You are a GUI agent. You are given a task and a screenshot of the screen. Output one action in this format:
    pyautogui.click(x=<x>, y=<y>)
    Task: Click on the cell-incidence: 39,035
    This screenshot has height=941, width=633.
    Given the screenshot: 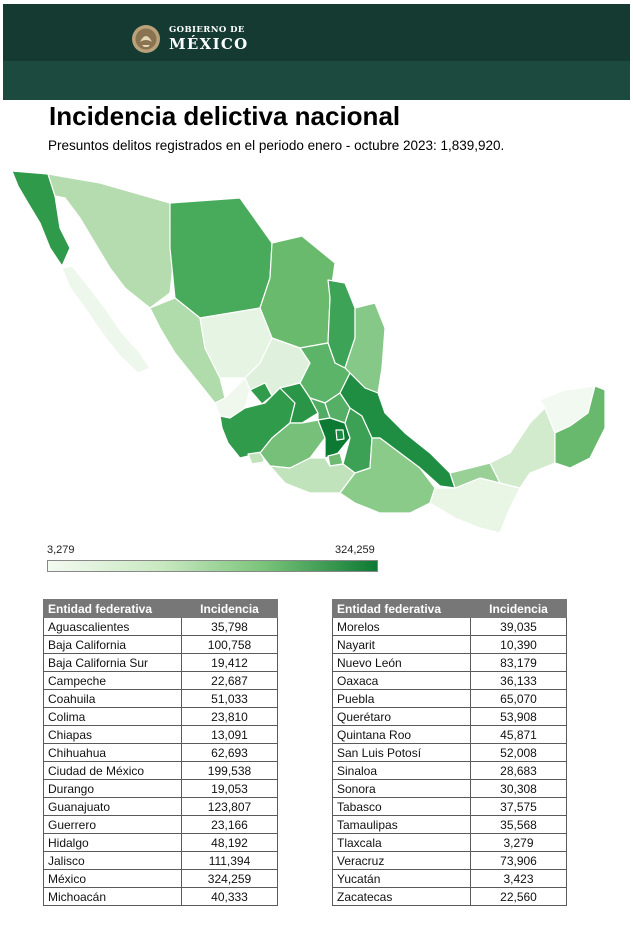 What is the action you would take?
    pyautogui.click(x=518, y=626)
    